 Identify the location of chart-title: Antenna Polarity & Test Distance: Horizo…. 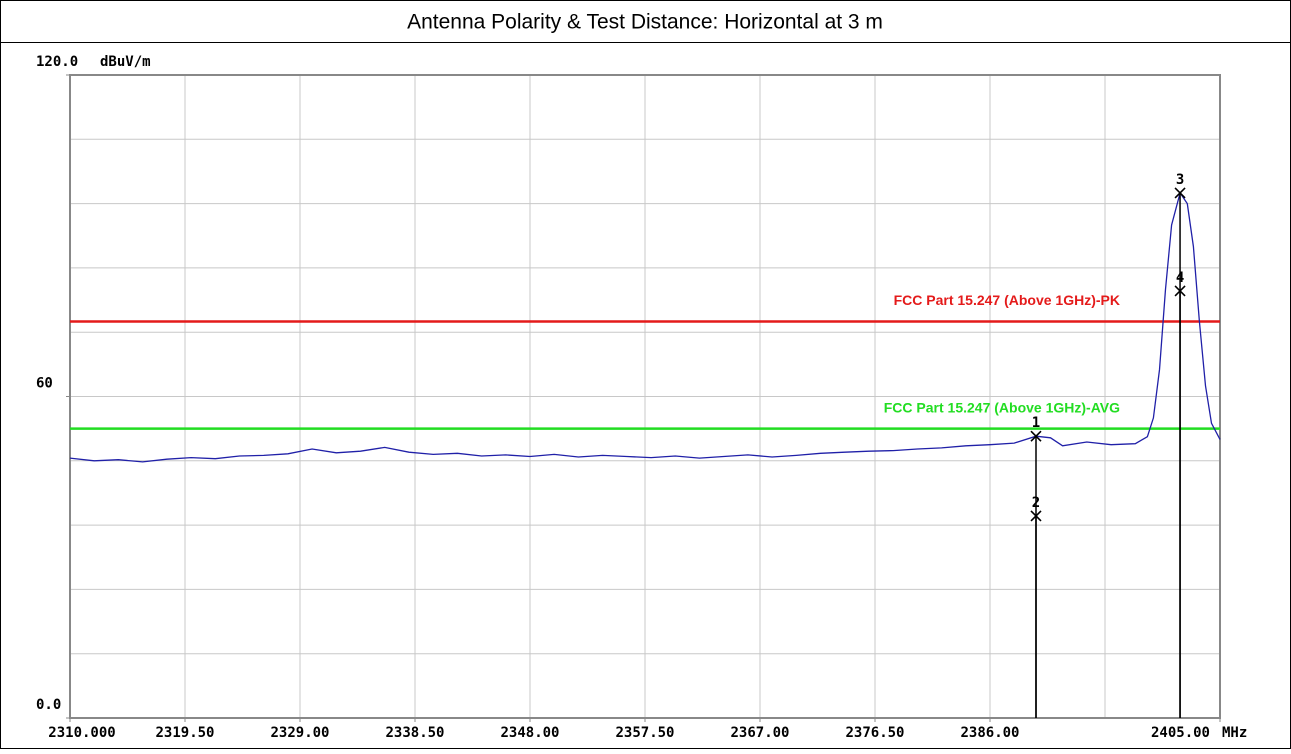
(645, 22).